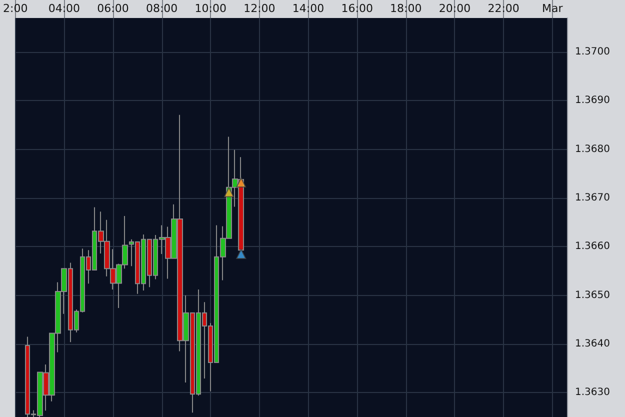 This screenshot has width=625, height=417. I want to click on y-tick-label: 1.3690, so click(592, 100).